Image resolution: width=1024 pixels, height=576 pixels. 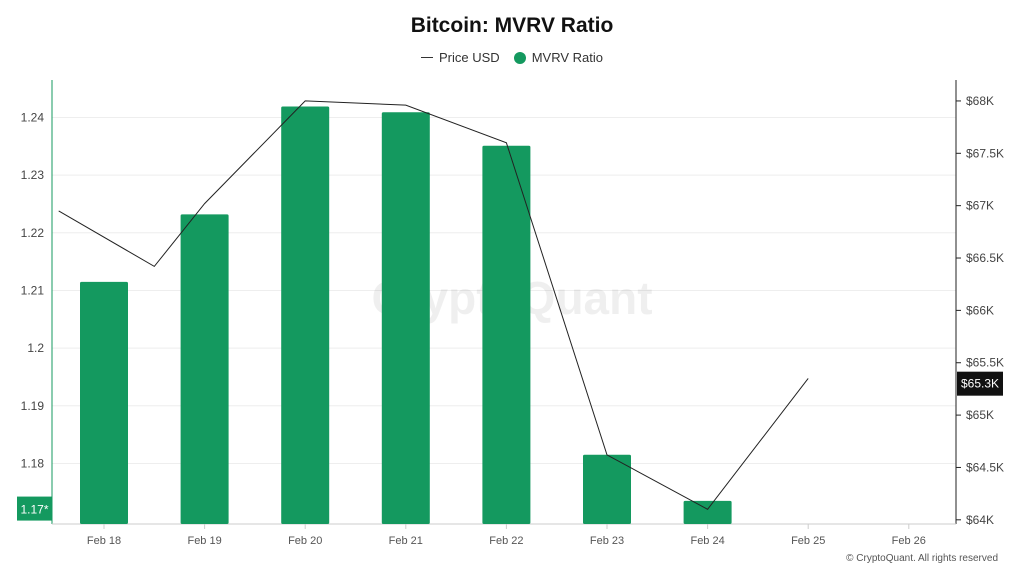 I want to click on right-tick-label: $64K, so click(x=980, y=520).